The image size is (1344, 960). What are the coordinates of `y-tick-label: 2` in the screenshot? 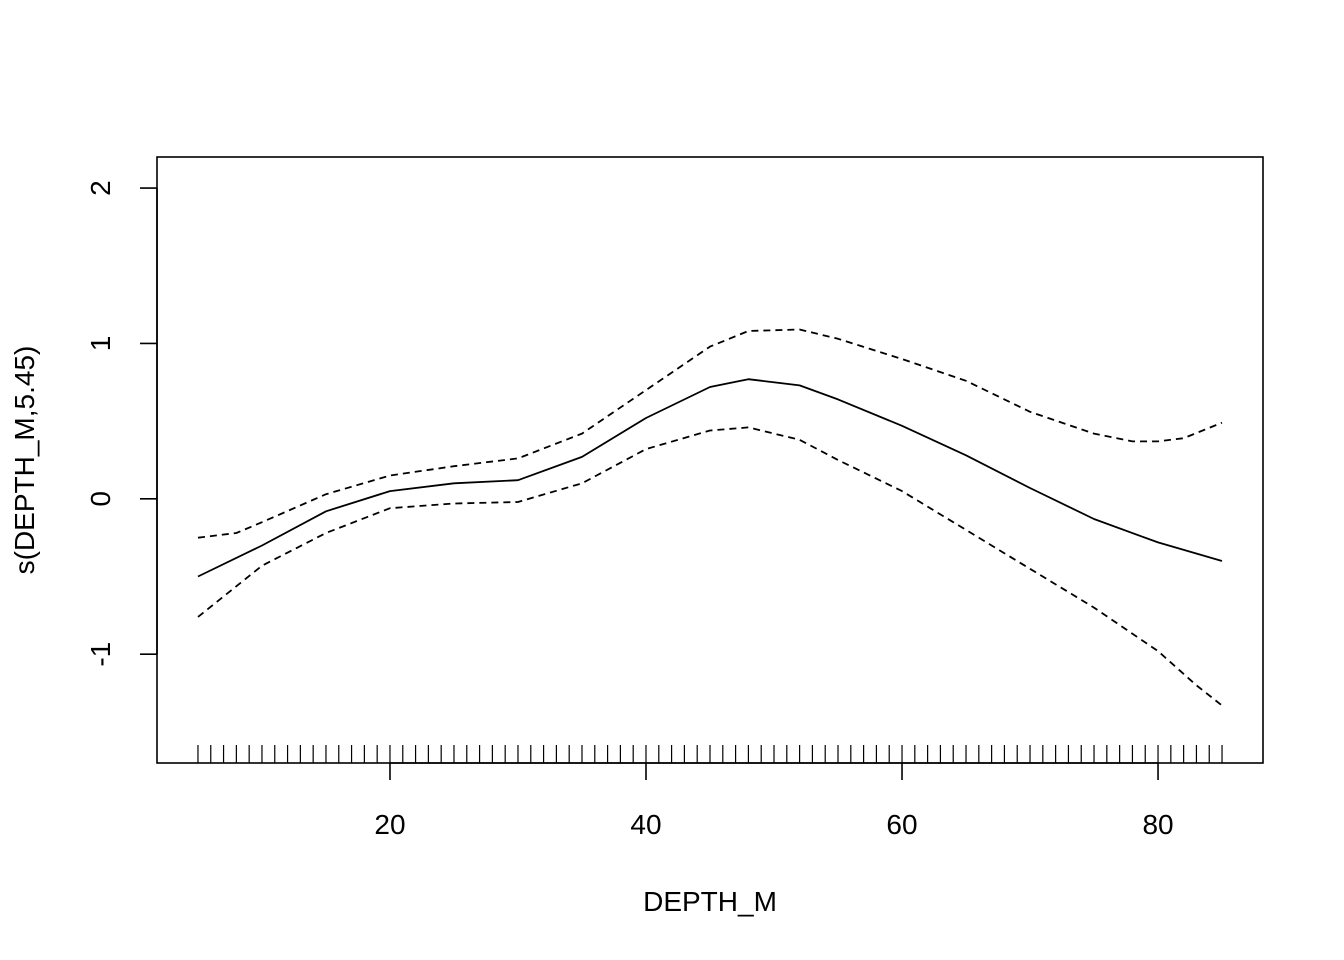 It's located at (100, 188).